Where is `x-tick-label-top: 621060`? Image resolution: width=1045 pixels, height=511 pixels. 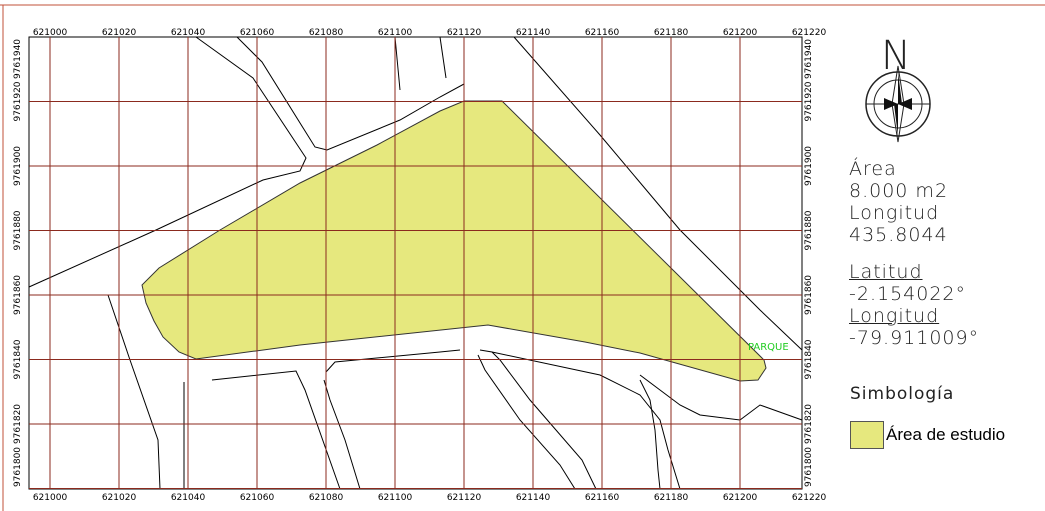 x-tick-label-top: 621060 is located at coordinates (257, 33).